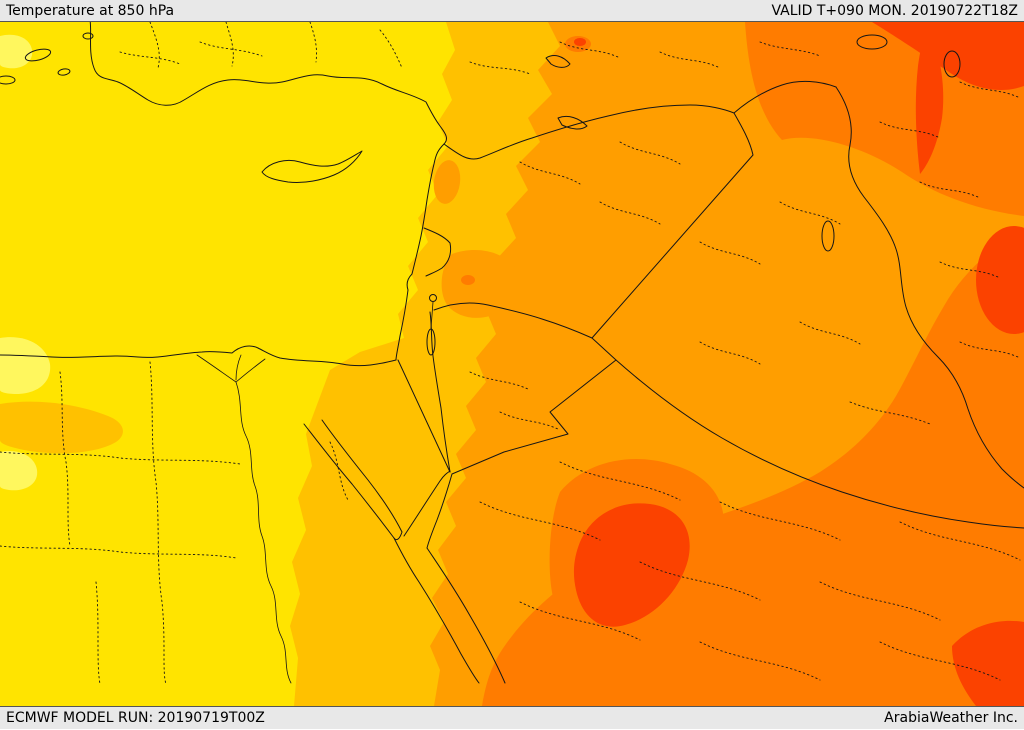 The width and height of the screenshot is (1024, 730). Describe the element at coordinates (604, 349) in the screenshot. I see `border-jordan-iraq` at that location.